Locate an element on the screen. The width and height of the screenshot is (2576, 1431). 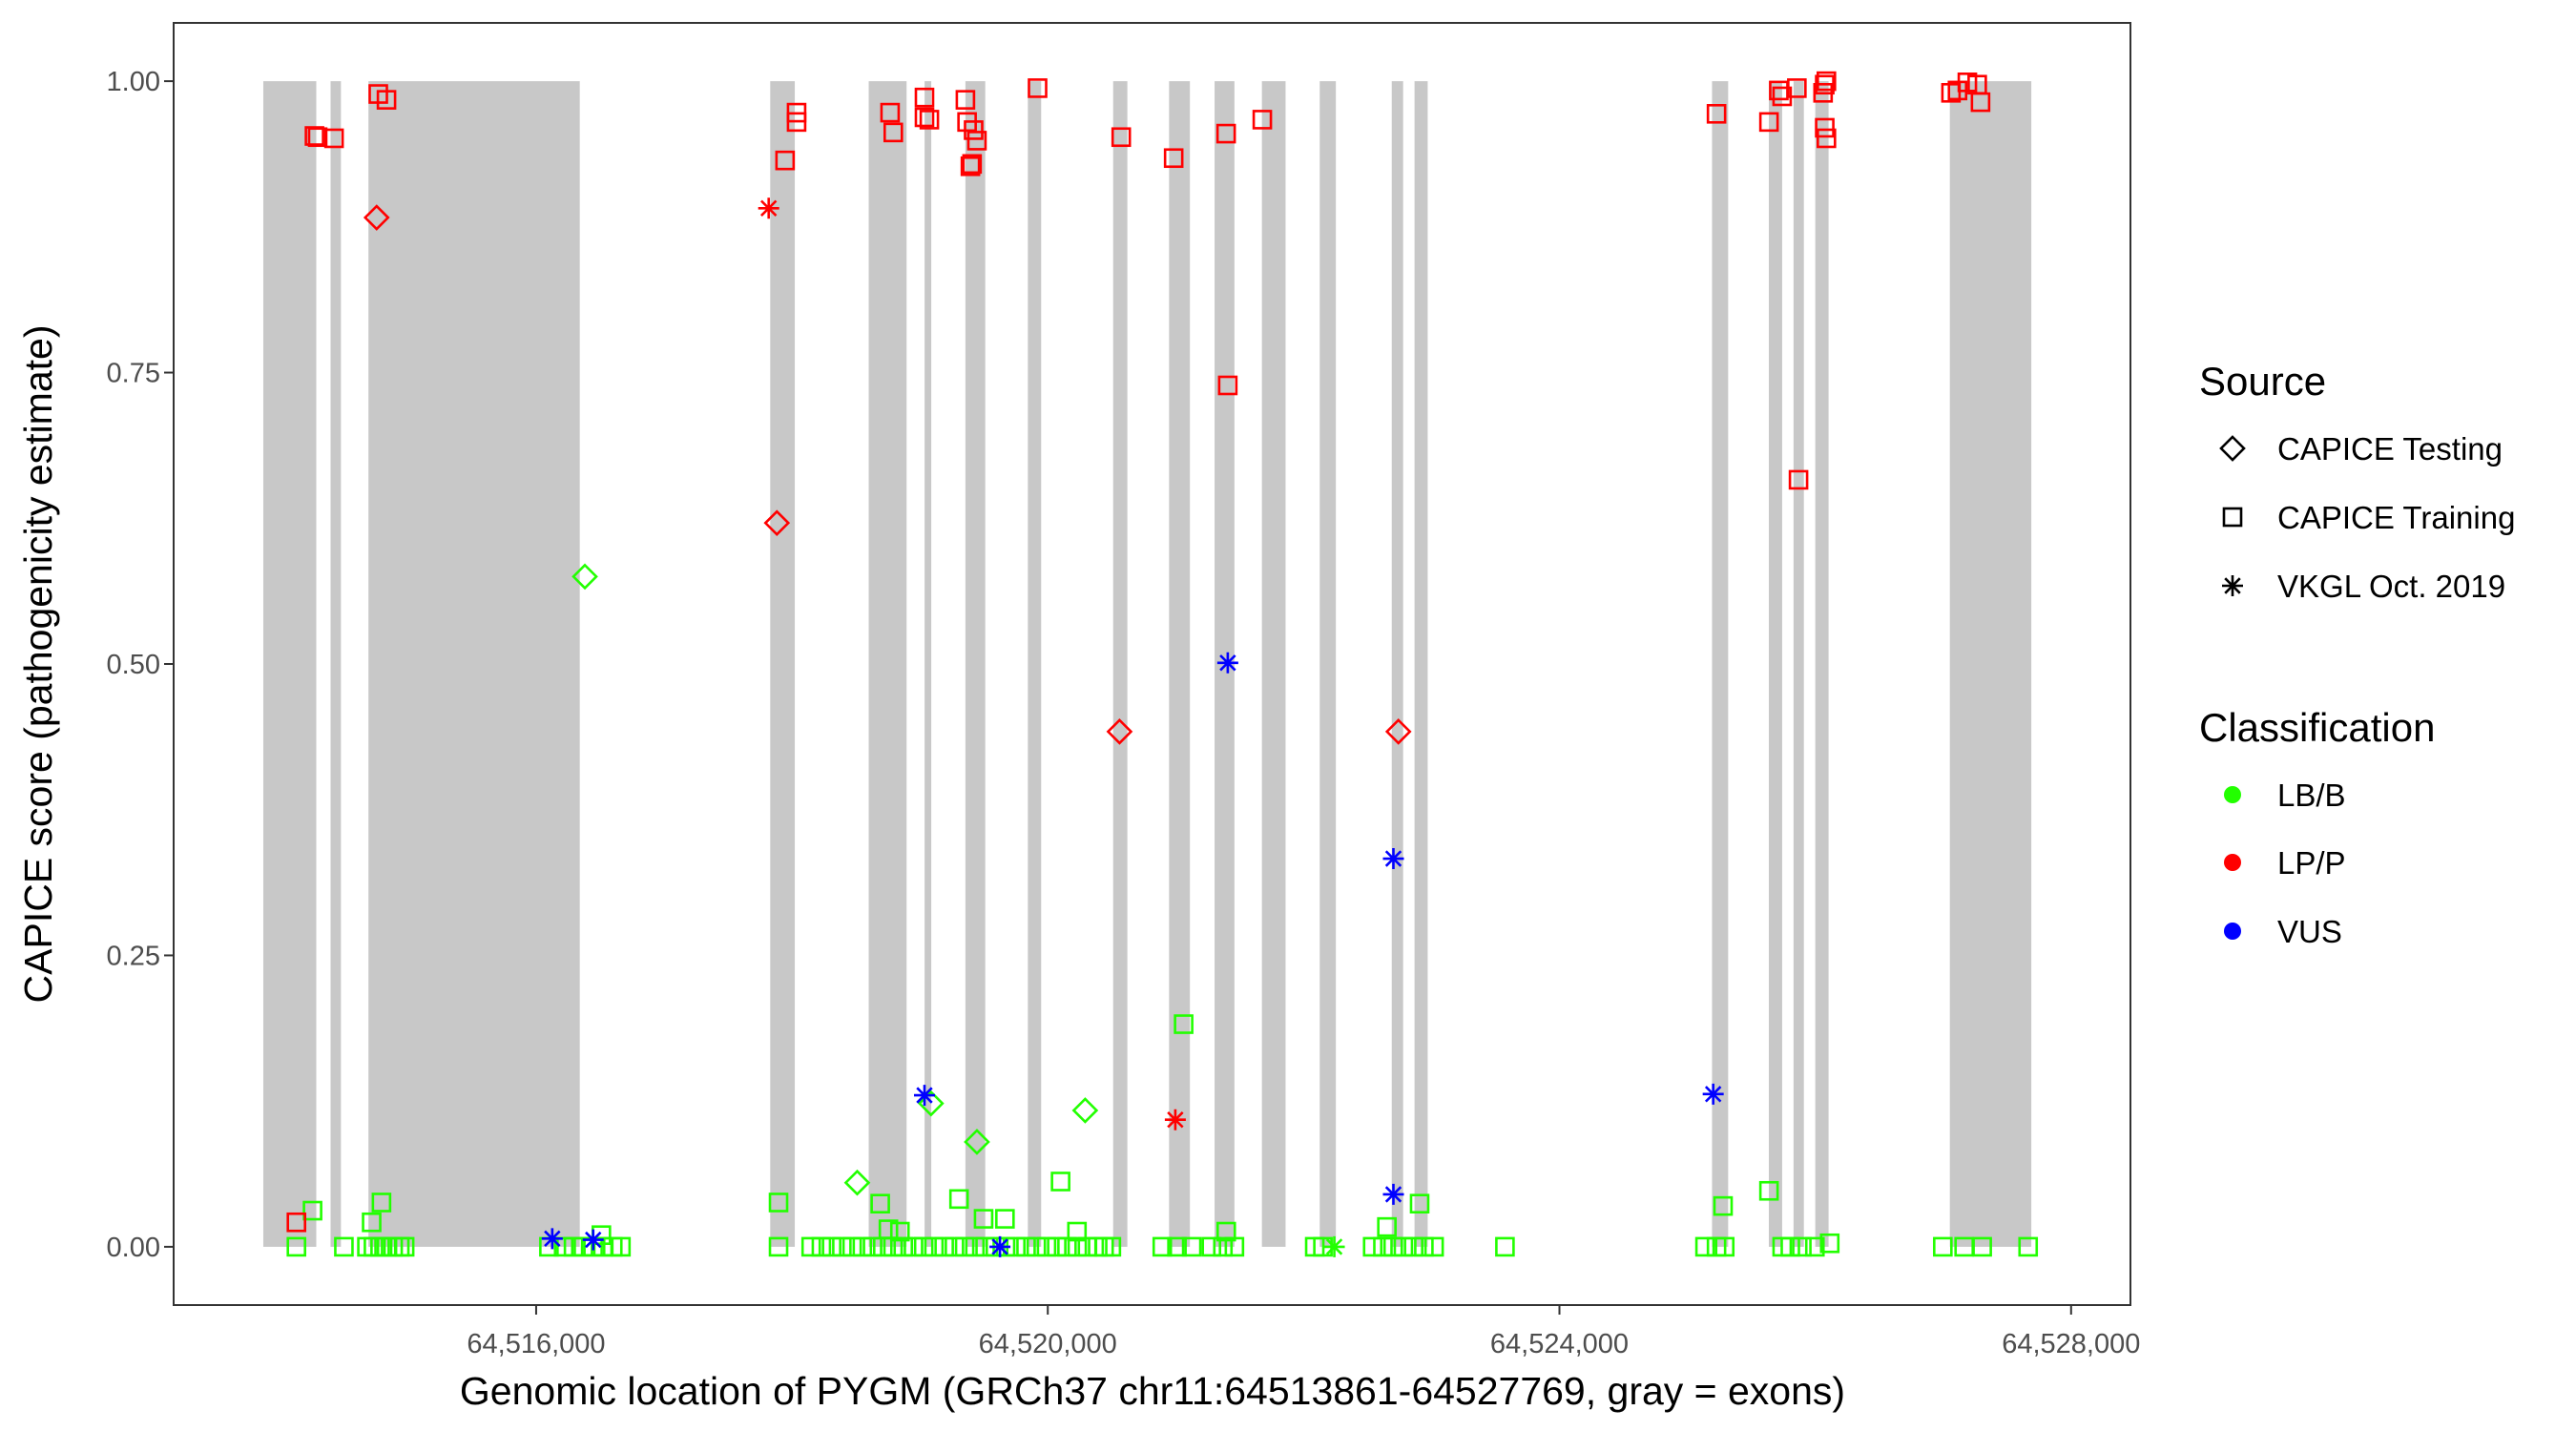
series-testing-lb-b is located at coordinates (835, 879).